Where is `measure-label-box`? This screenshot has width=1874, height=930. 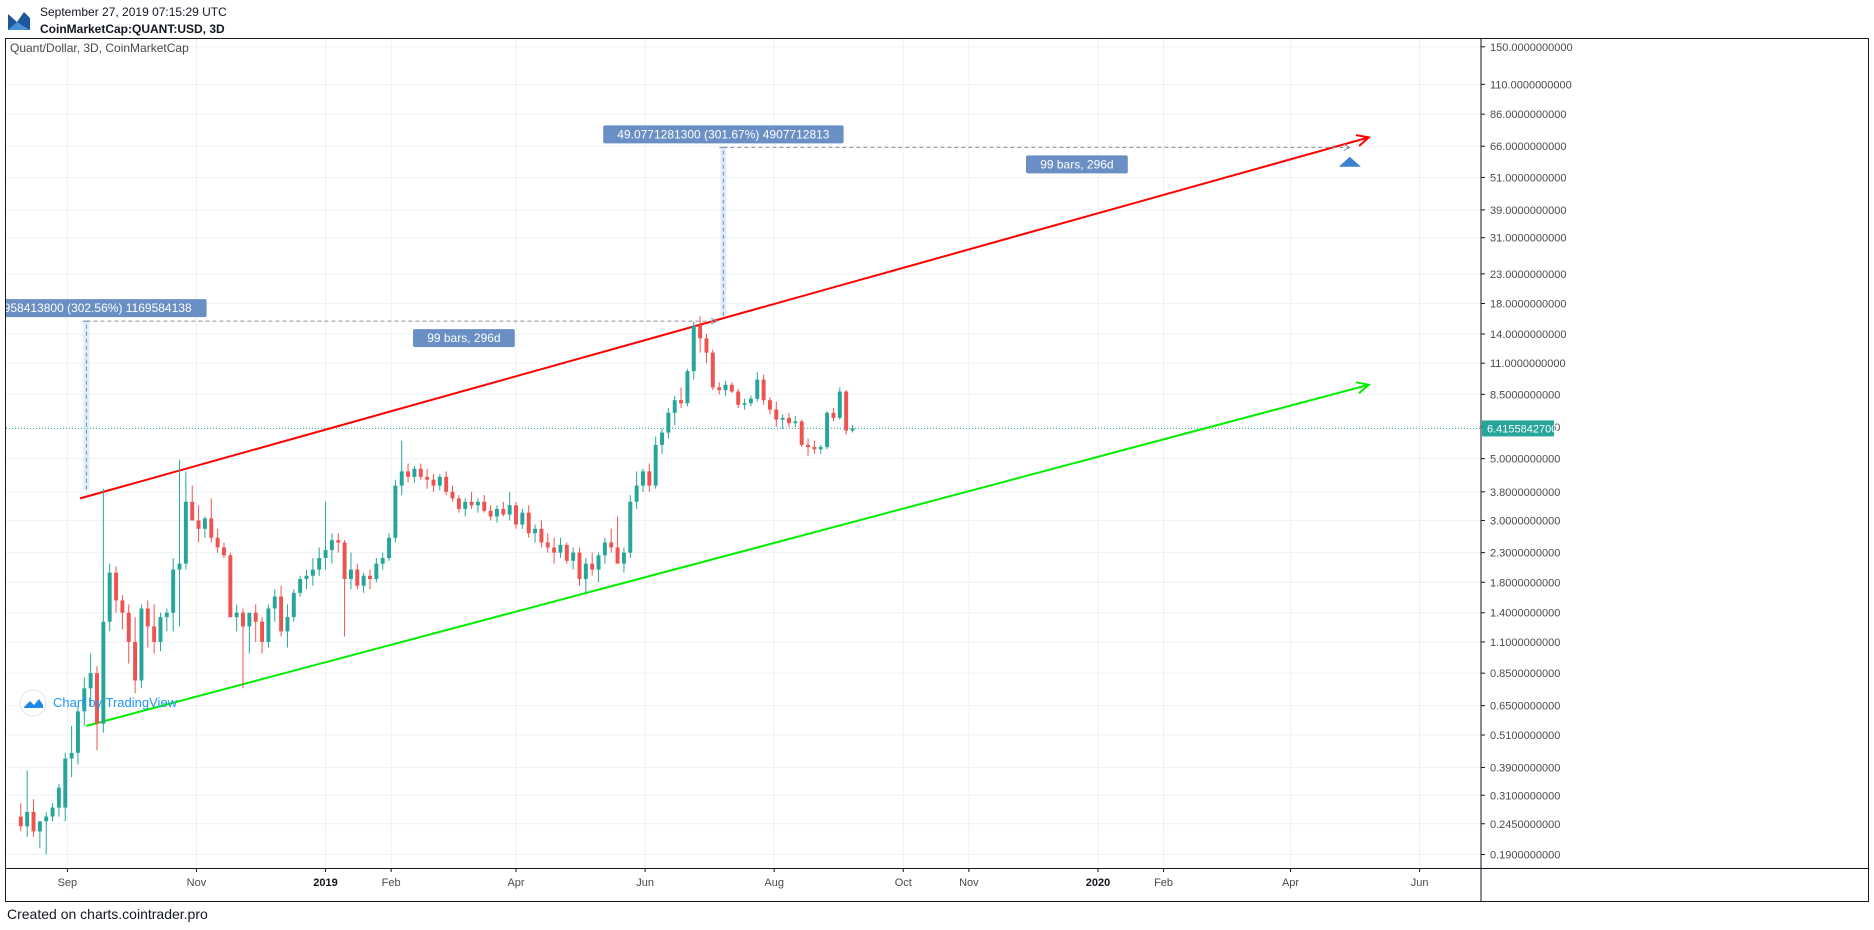 measure-label-box is located at coordinates (723, 134).